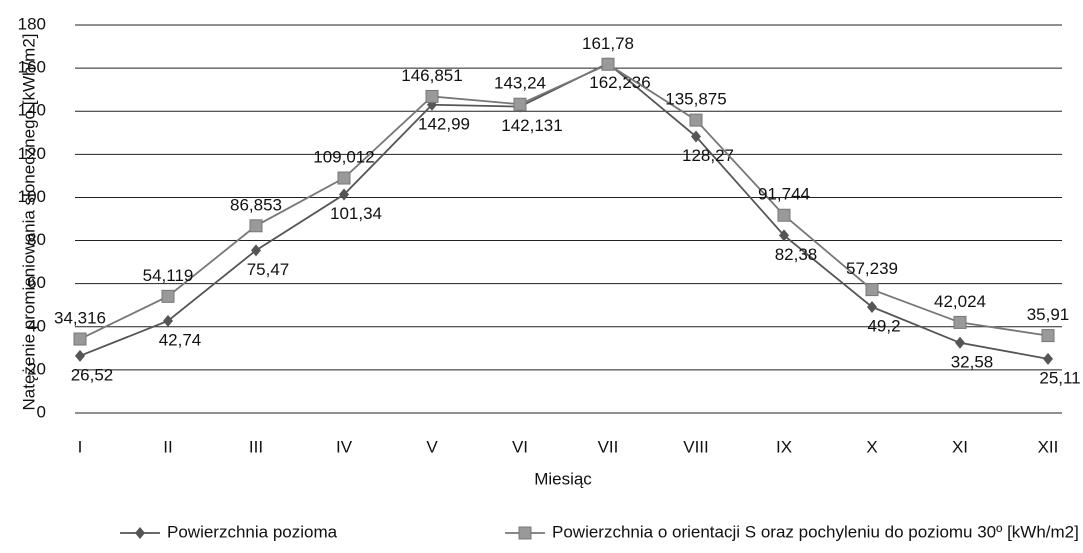  I want to click on data-label: 42,74, so click(180, 339).